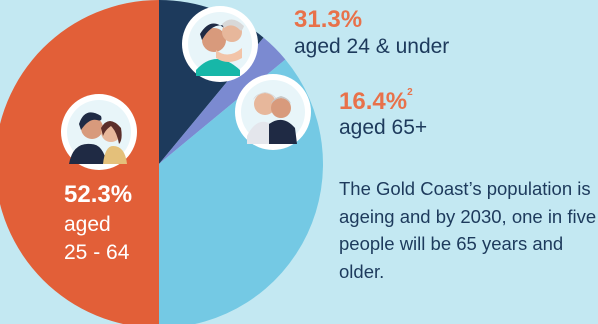  Describe the element at coordinates (383, 127) in the screenshot. I see `label-65-plus-text: aged 65+` at that location.